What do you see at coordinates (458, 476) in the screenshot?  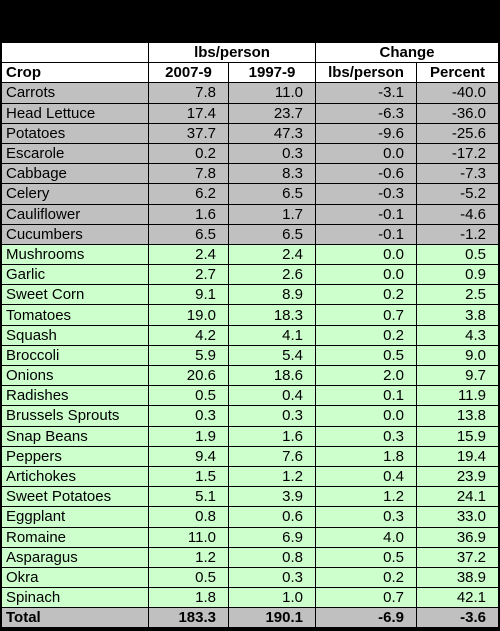 I see `change-percent-cell: 23.9` at bounding box center [458, 476].